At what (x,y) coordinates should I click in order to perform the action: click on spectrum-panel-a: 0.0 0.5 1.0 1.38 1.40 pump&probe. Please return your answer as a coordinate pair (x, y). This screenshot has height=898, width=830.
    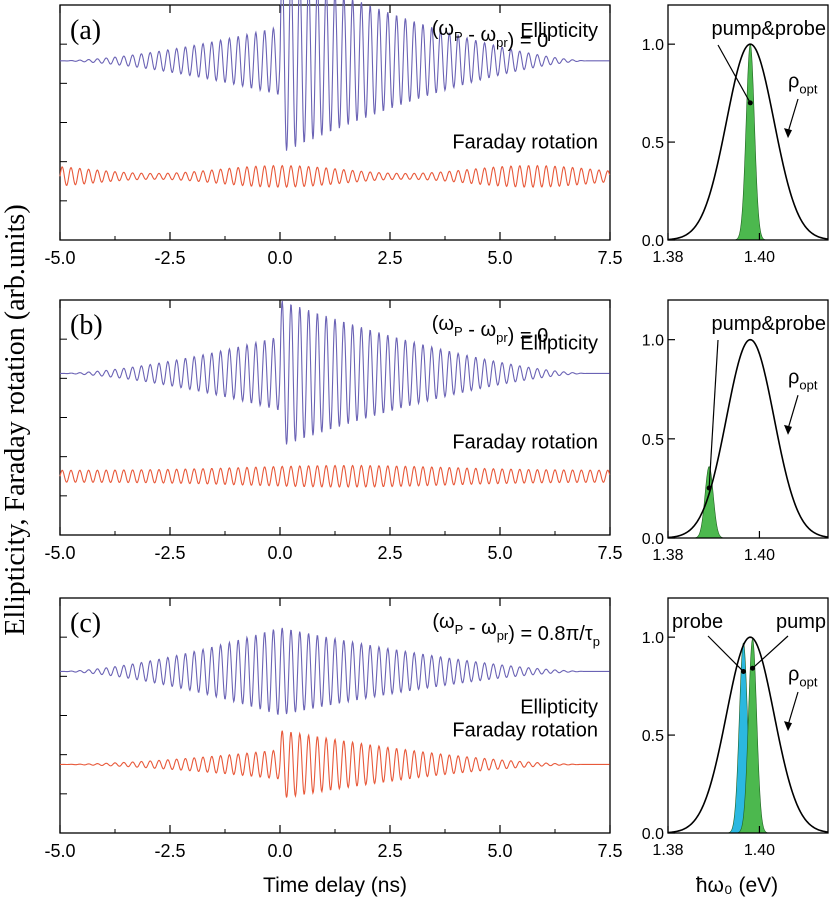
    Looking at the image, I should click on (735, 135).